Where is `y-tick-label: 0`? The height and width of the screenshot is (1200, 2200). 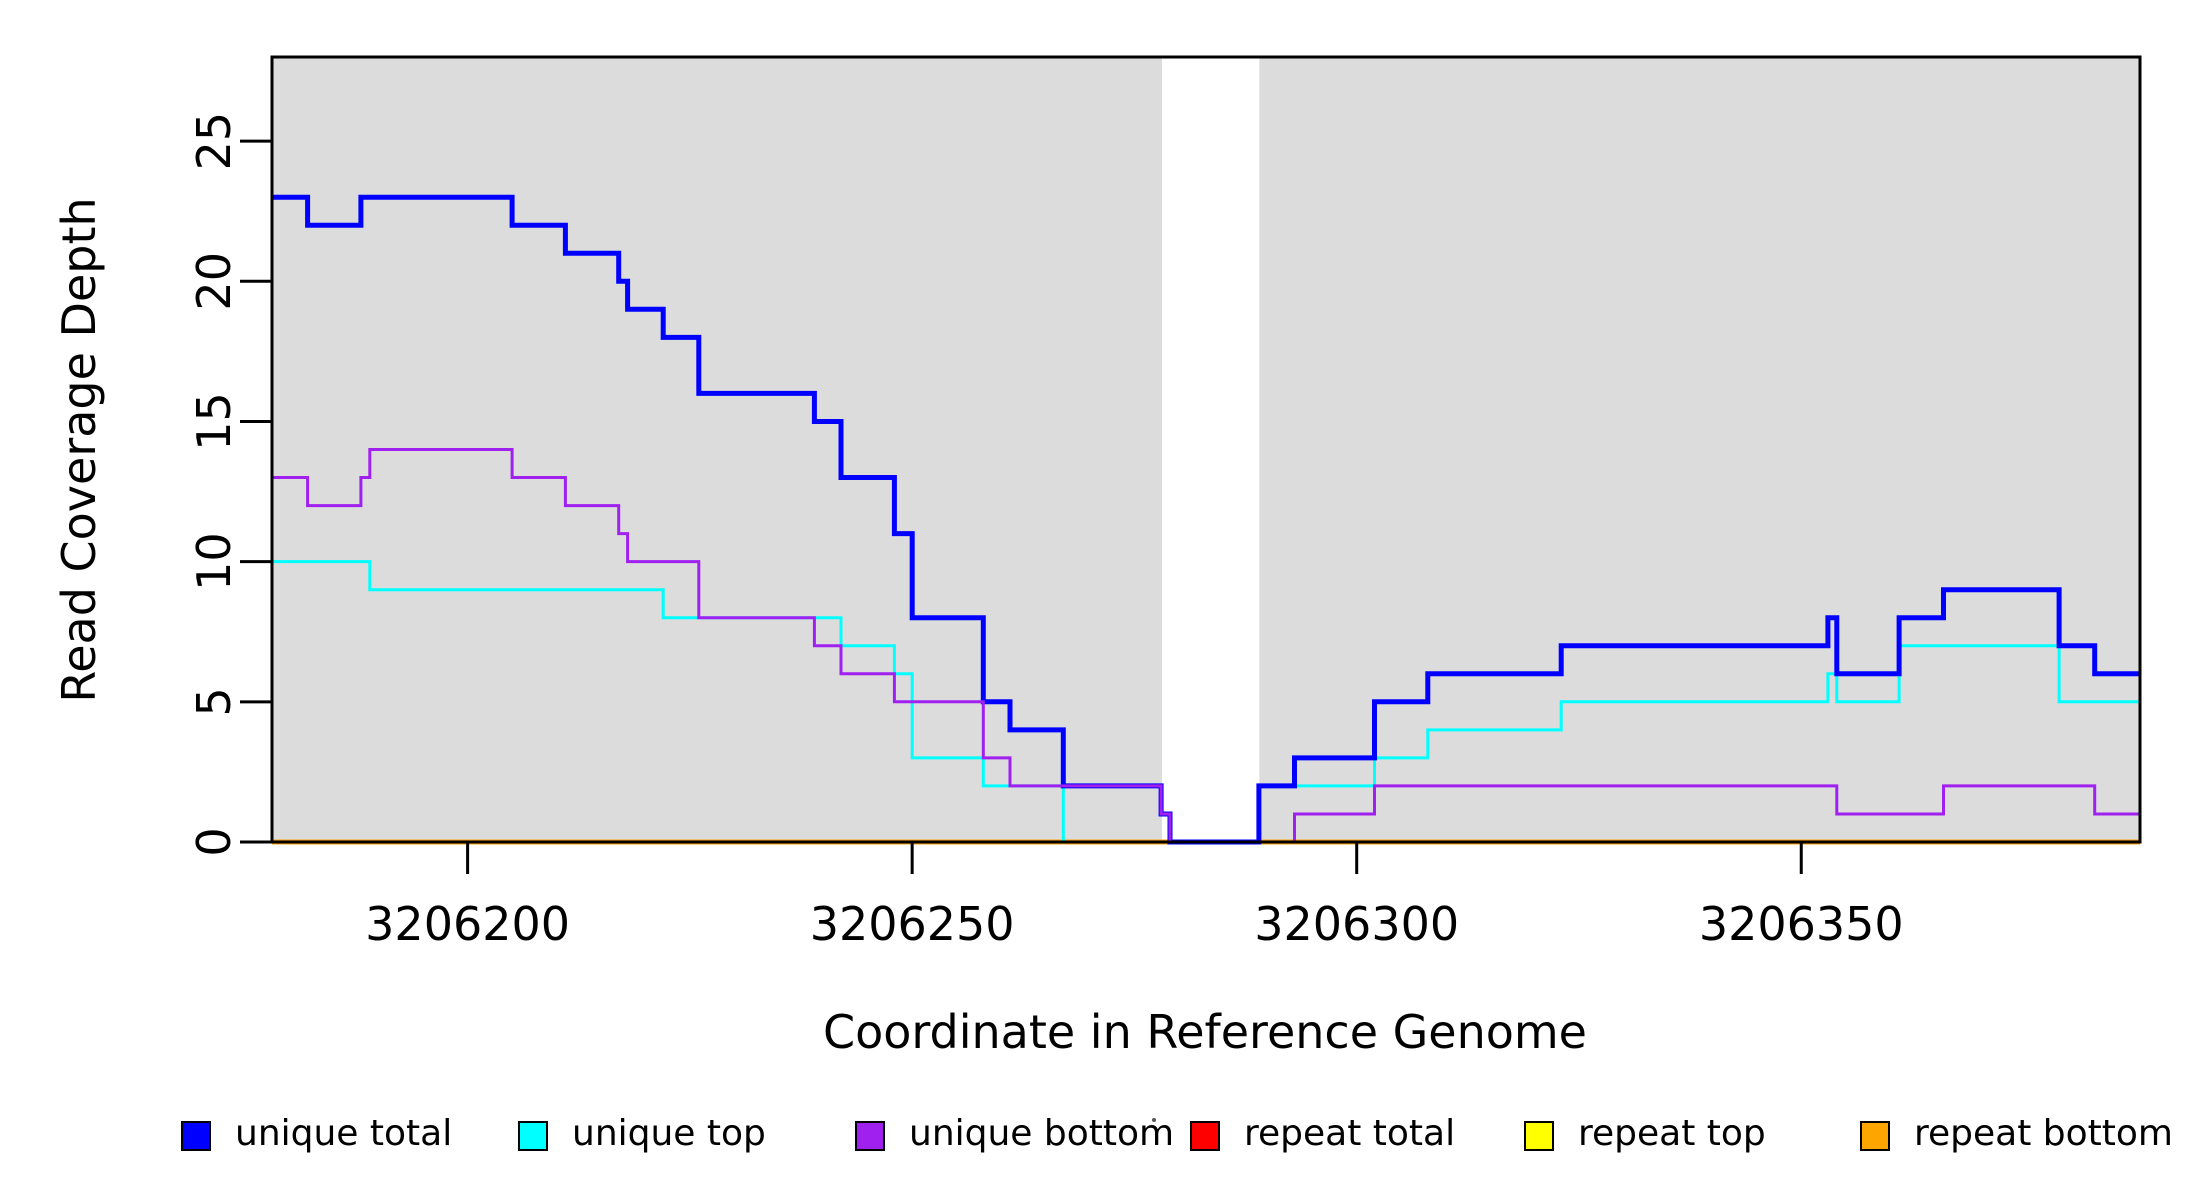
y-tick-label: 0 is located at coordinates (214, 841).